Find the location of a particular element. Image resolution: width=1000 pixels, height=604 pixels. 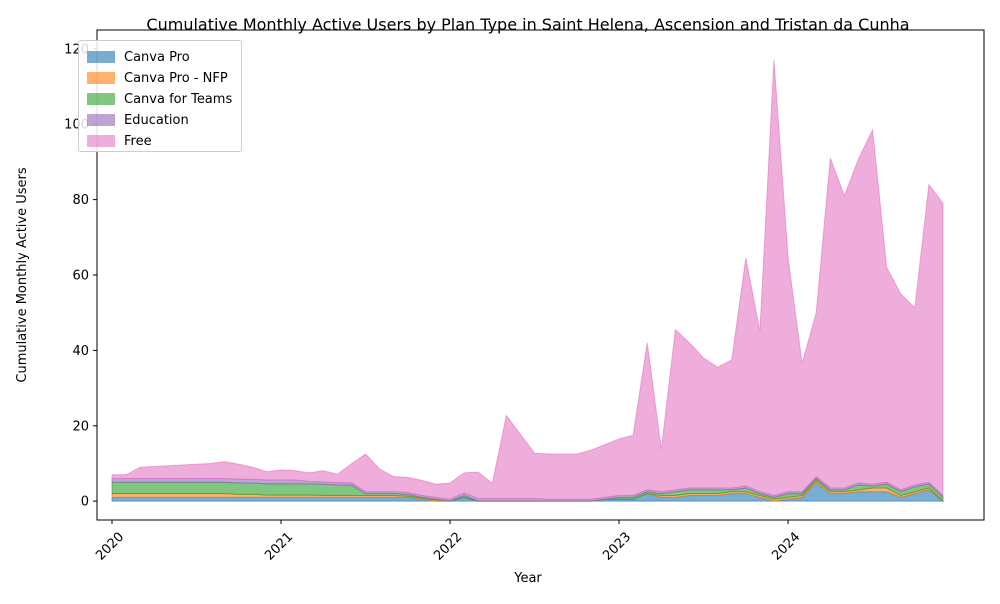

legend-item: Free is located at coordinates (119, 141).